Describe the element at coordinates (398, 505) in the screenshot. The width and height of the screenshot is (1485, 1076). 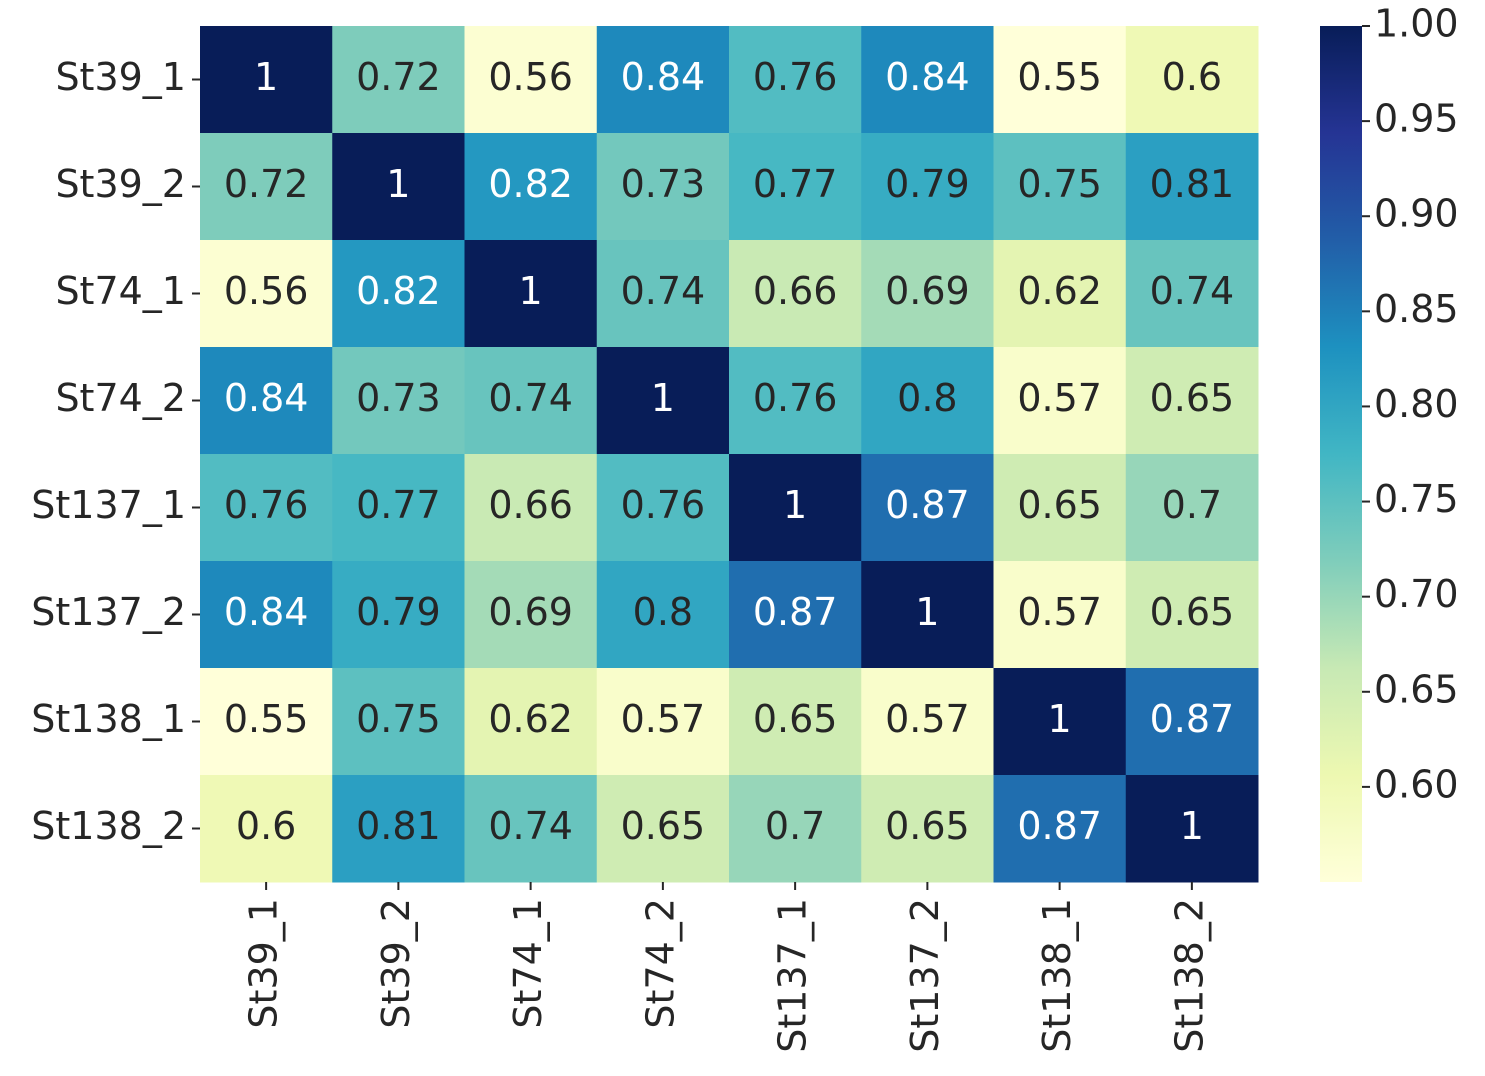
I see `cell-label: 0.77` at that location.